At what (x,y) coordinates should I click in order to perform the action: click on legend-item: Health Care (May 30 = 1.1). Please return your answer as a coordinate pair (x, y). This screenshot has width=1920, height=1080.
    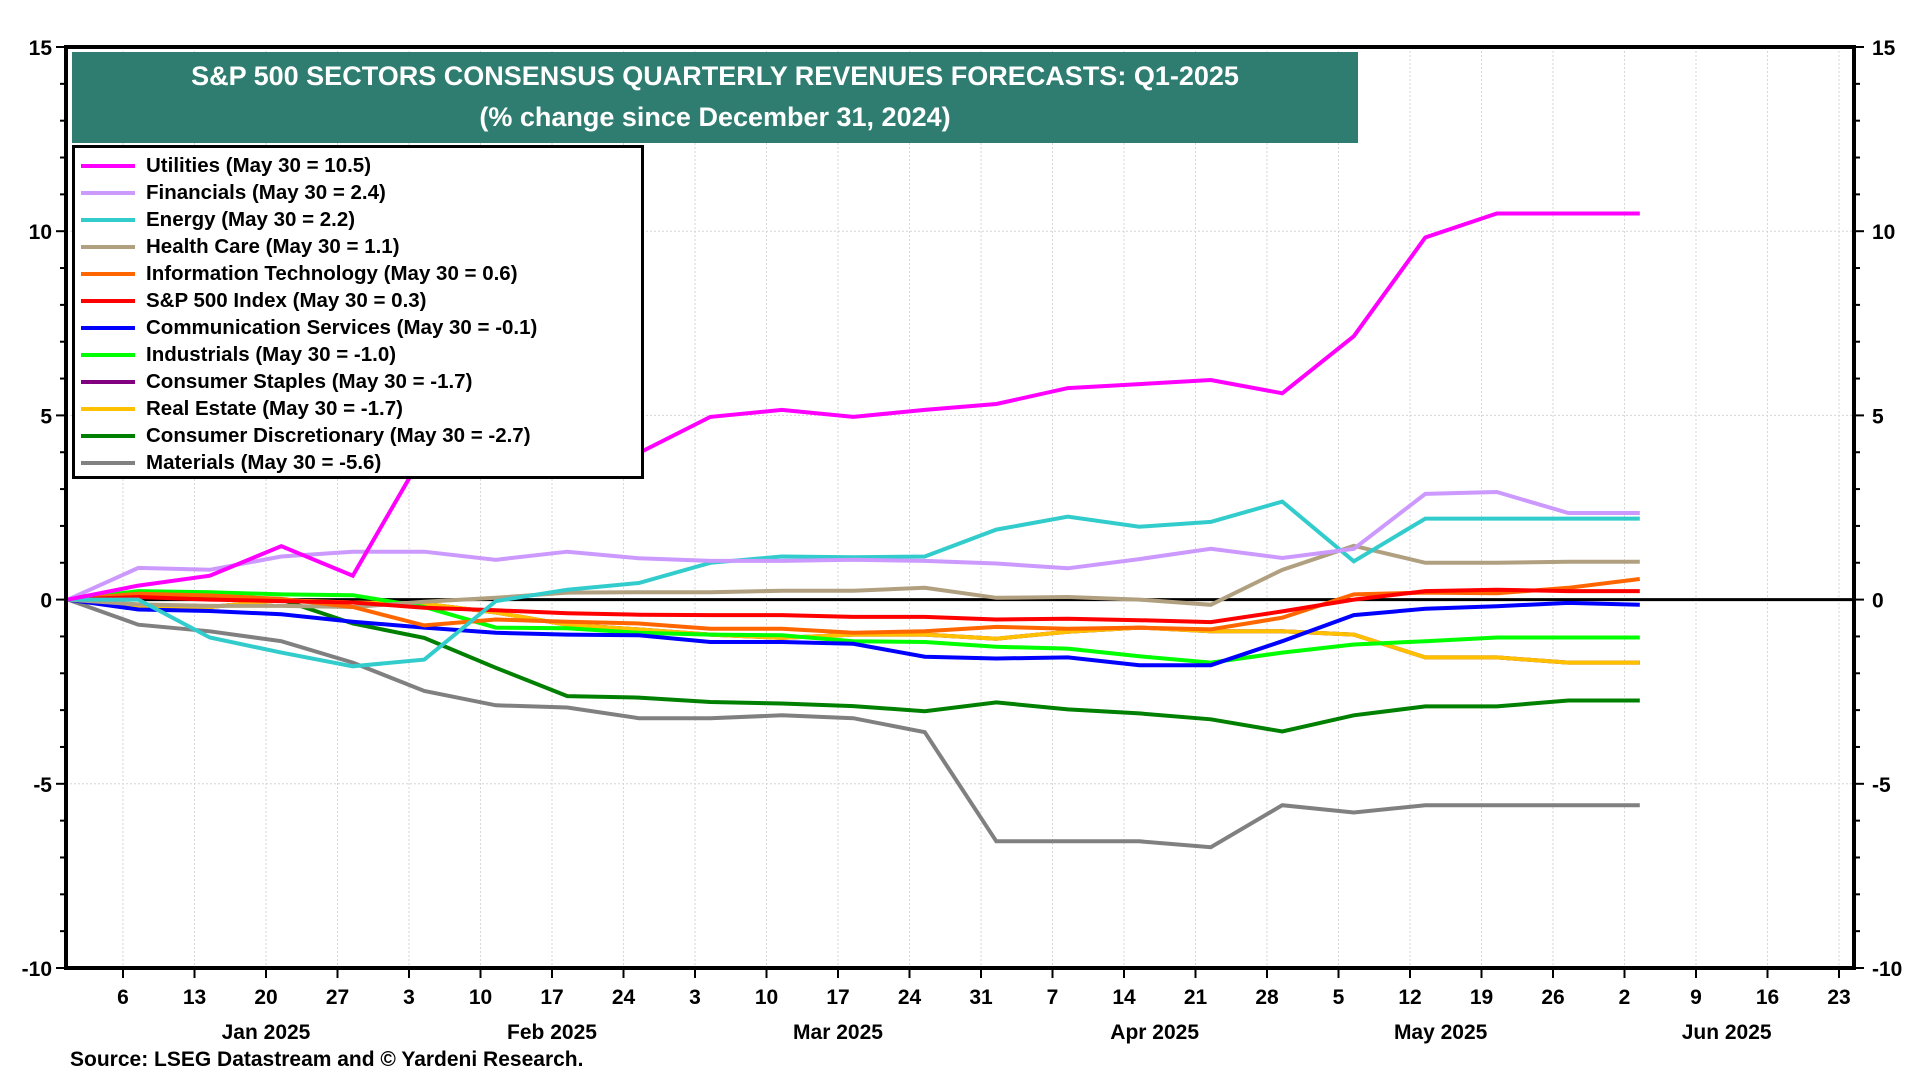
    Looking at the image, I should click on (361, 246).